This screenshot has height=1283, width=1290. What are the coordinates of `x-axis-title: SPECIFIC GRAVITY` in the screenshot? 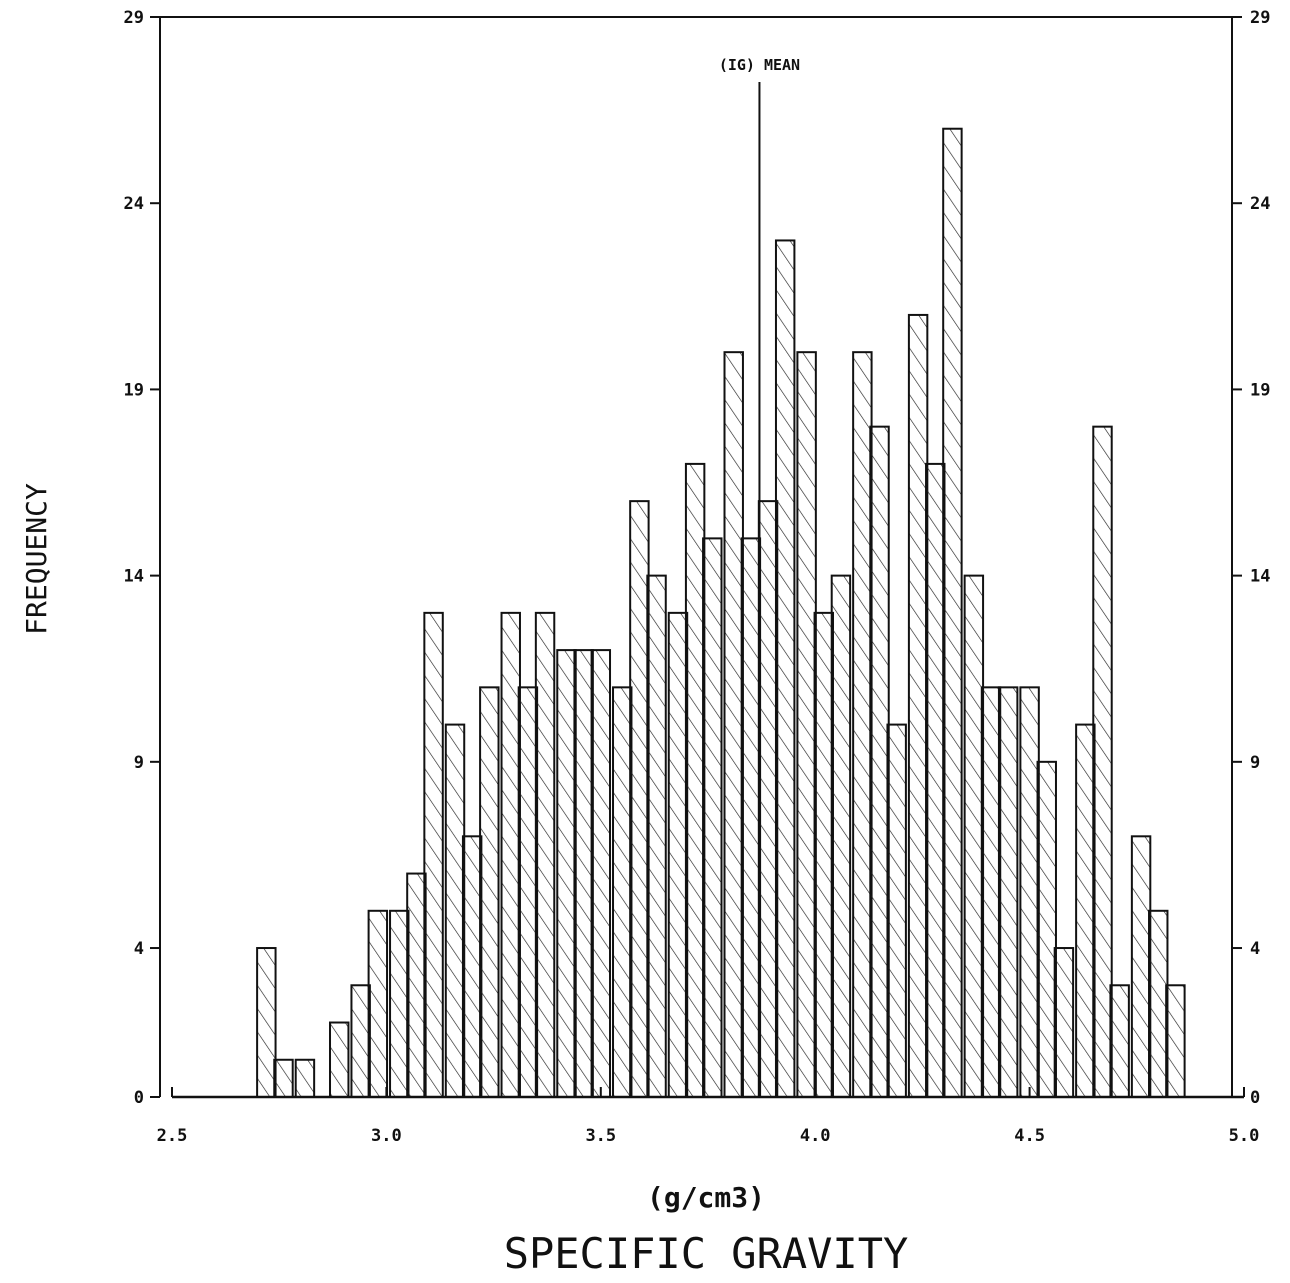 It's located at (706, 1253).